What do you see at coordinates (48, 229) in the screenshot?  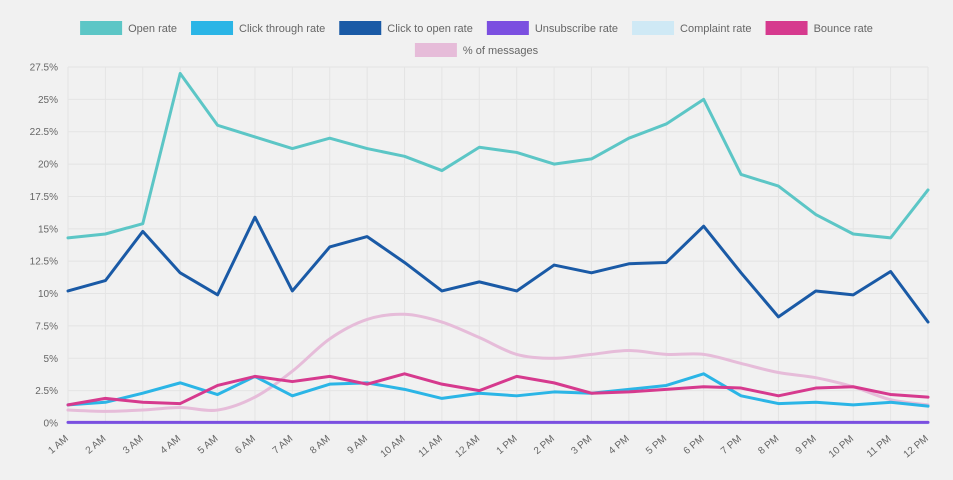 I see `y-tick-label: 15%` at bounding box center [48, 229].